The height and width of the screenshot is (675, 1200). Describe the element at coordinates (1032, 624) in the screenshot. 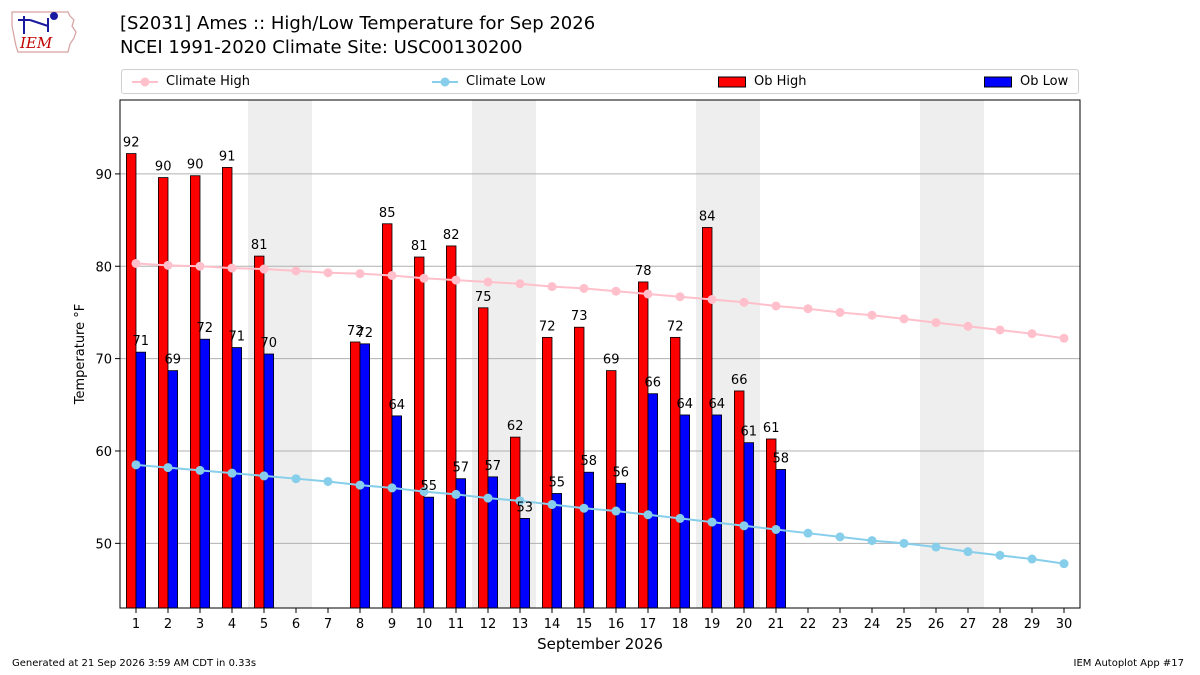

I see `x-tick-label: 29` at that location.